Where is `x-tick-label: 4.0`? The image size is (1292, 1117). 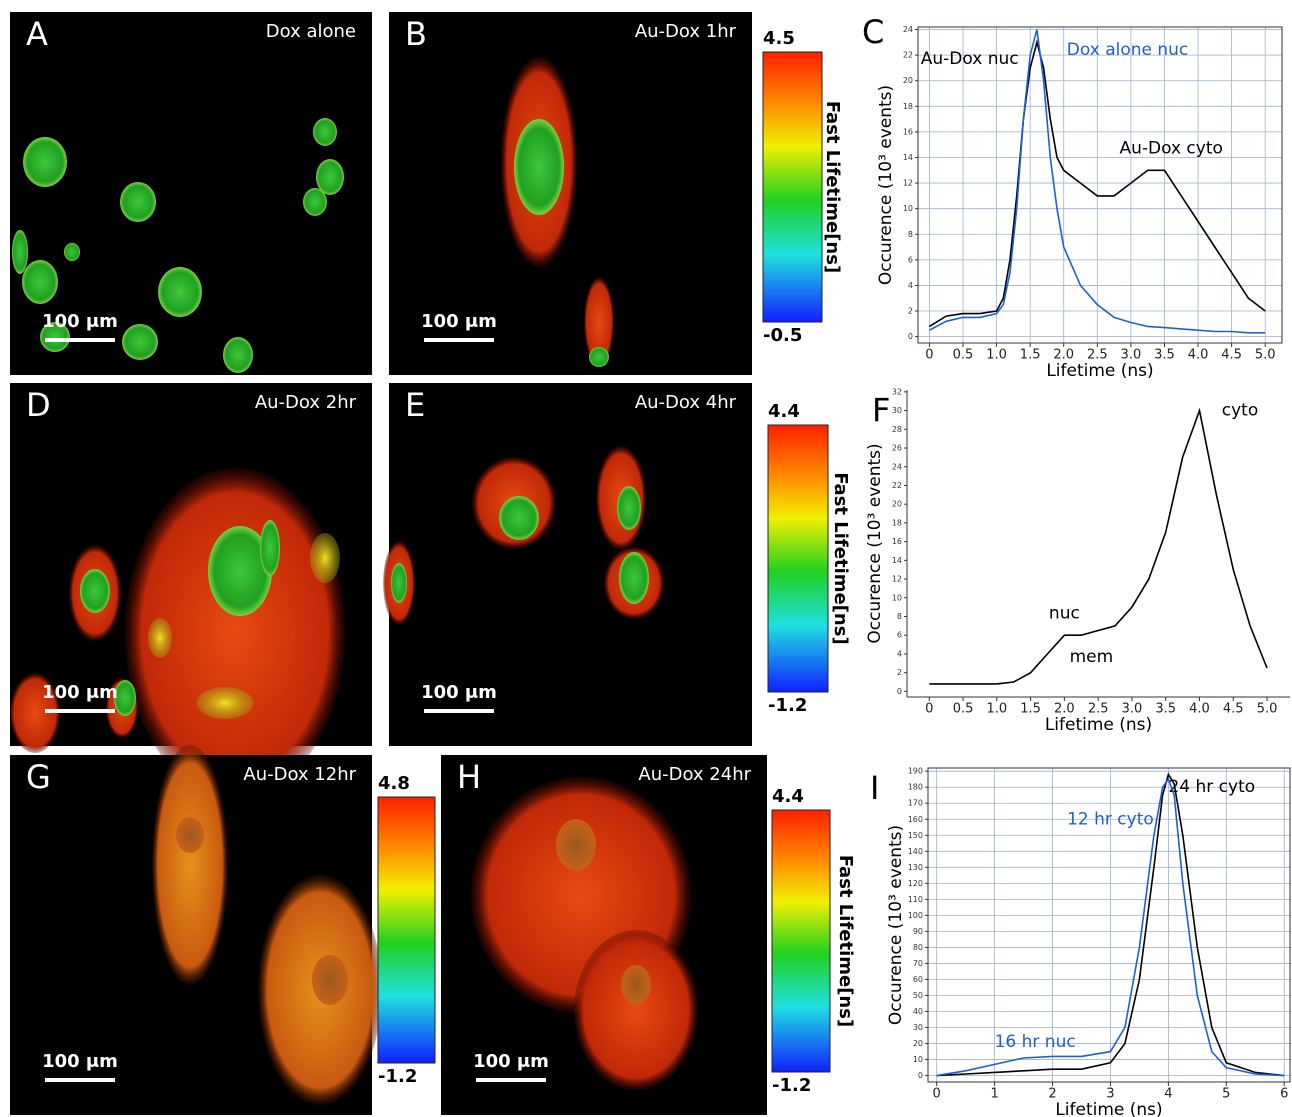 x-tick-label: 4.0 is located at coordinates (1198, 355).